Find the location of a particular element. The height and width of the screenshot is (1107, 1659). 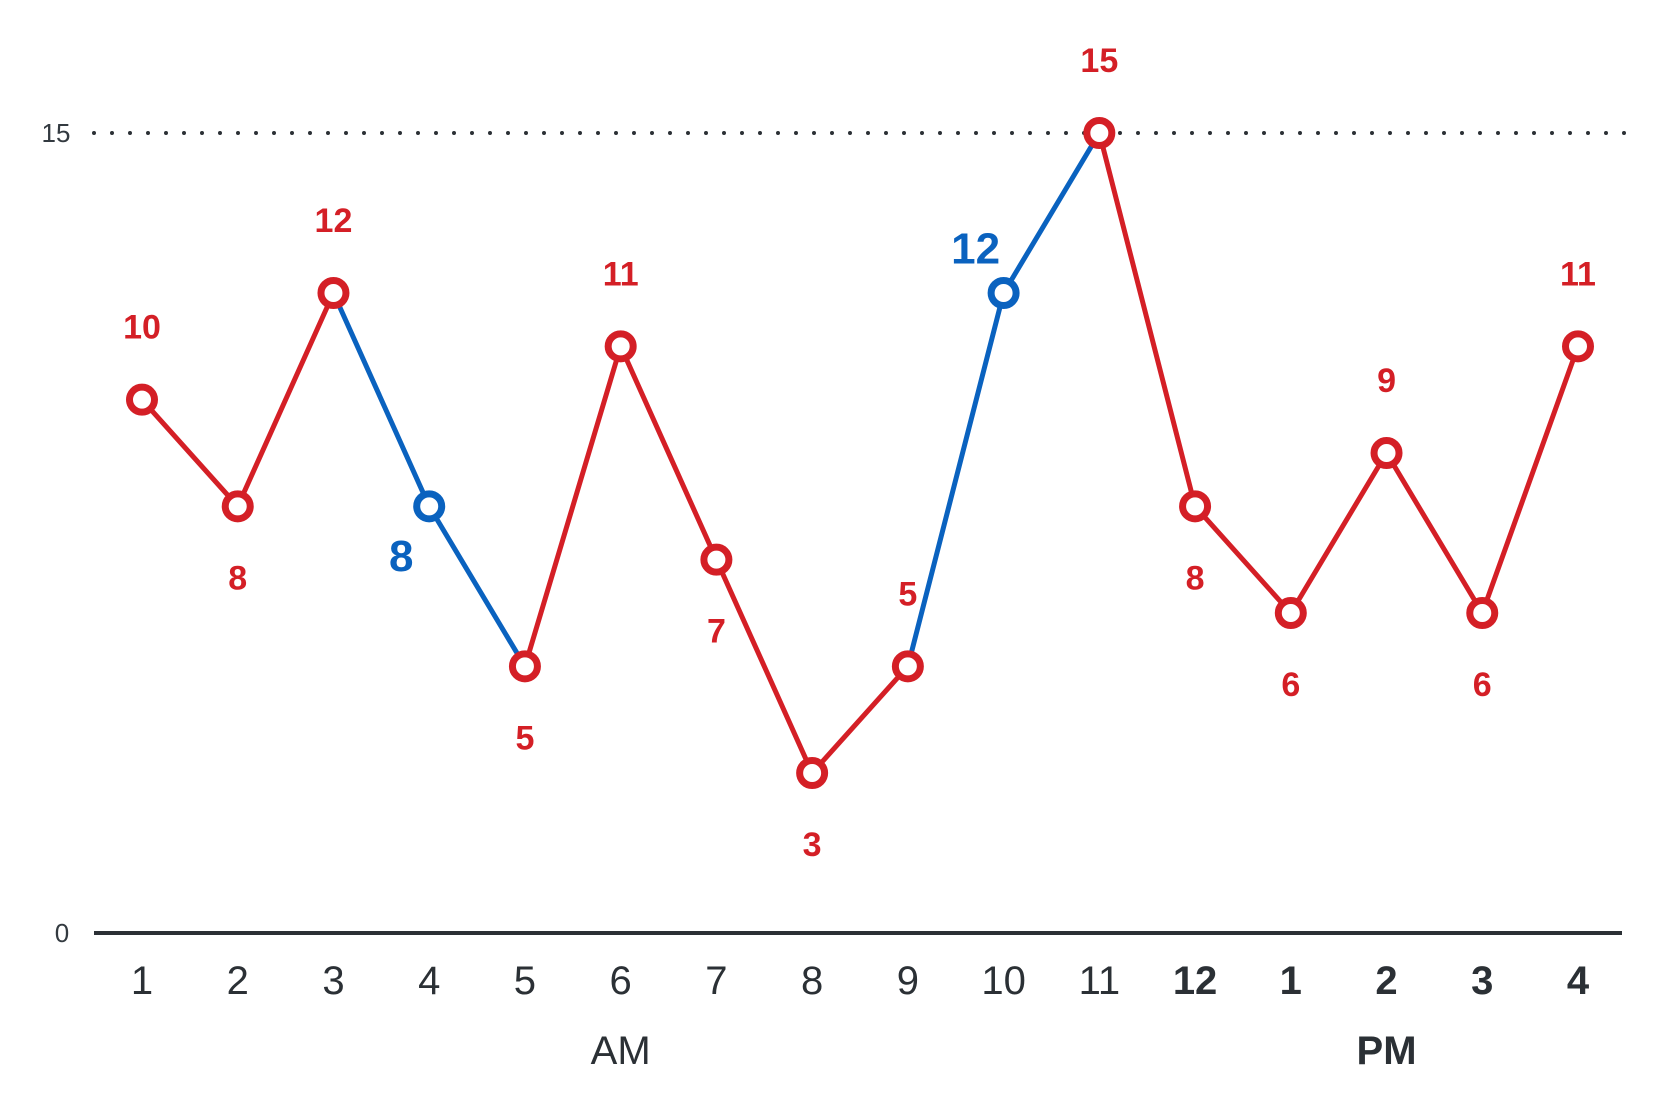

y-tick-label: 0 is located at coordinates (62, 933).